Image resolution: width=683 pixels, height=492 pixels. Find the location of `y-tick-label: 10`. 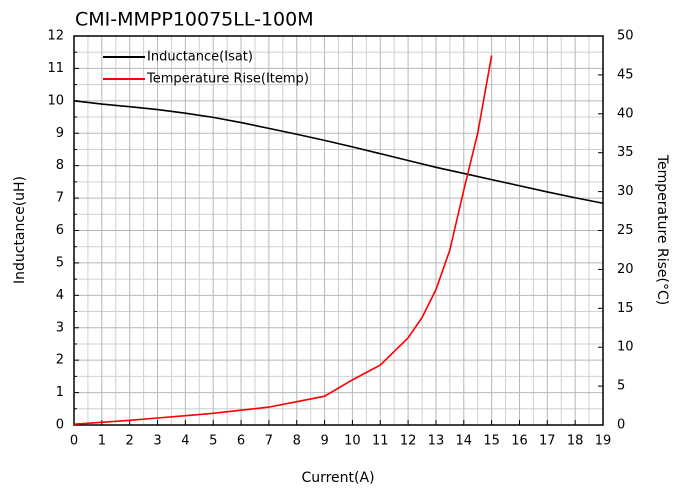

y-tick-label: 10 is located at coordinates (55, 100).